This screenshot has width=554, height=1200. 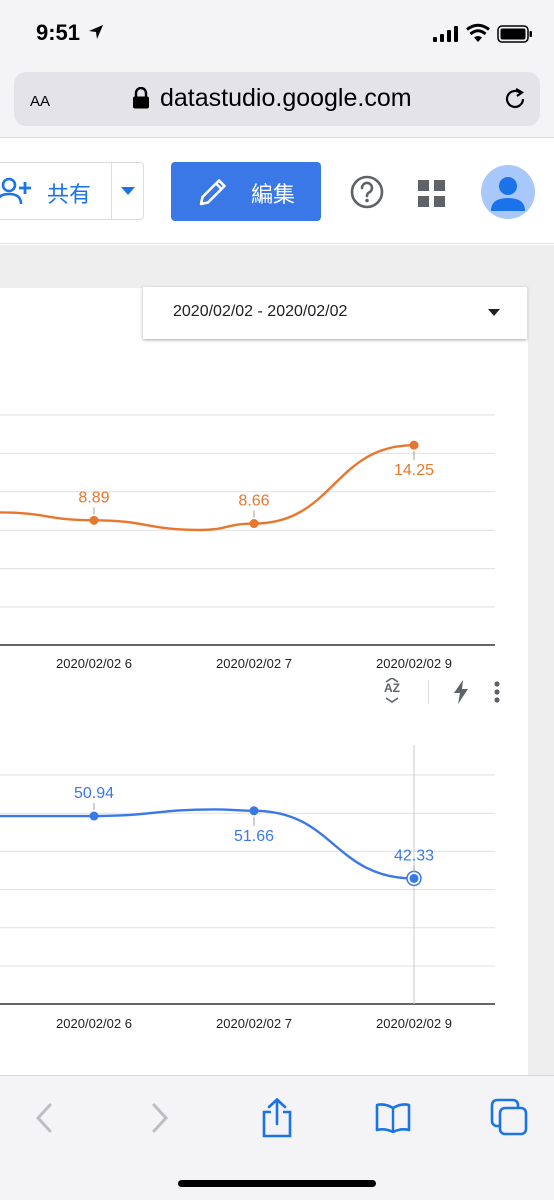 I want to click on edit-label: 編集, so click(x=273, y=195).